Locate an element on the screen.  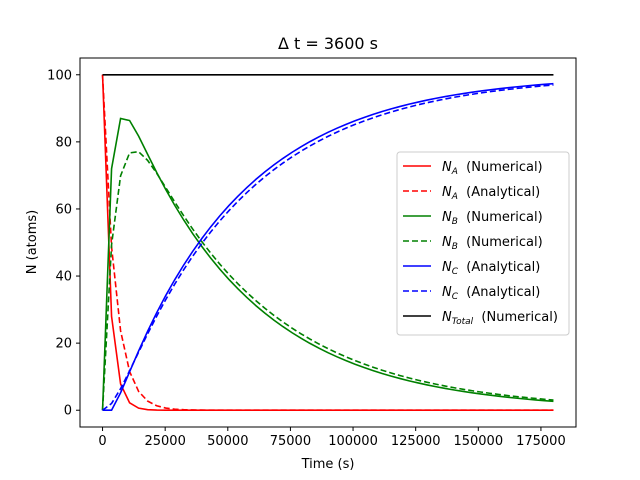
y-axis: 0 20 40 60 80 100 is located at coordinates (63, 243).